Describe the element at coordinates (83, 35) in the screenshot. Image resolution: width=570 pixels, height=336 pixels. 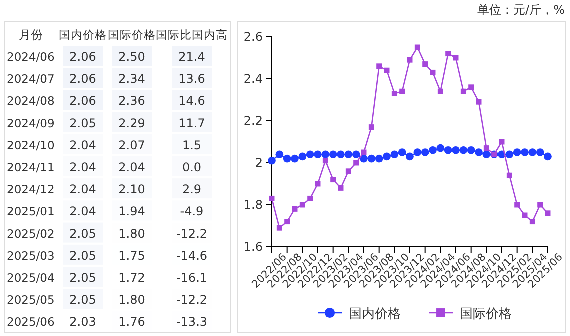
I see `x-tick-label: 国内价格` at that location.